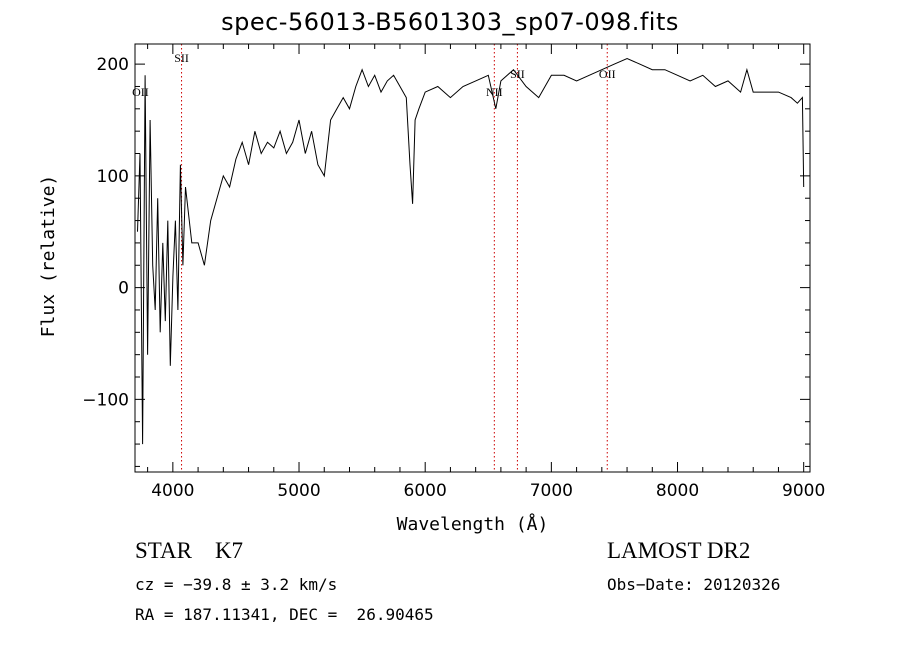  I want to click on radec-label: RA = 187.11341, DEC = 26.90465, so click(284, 614).